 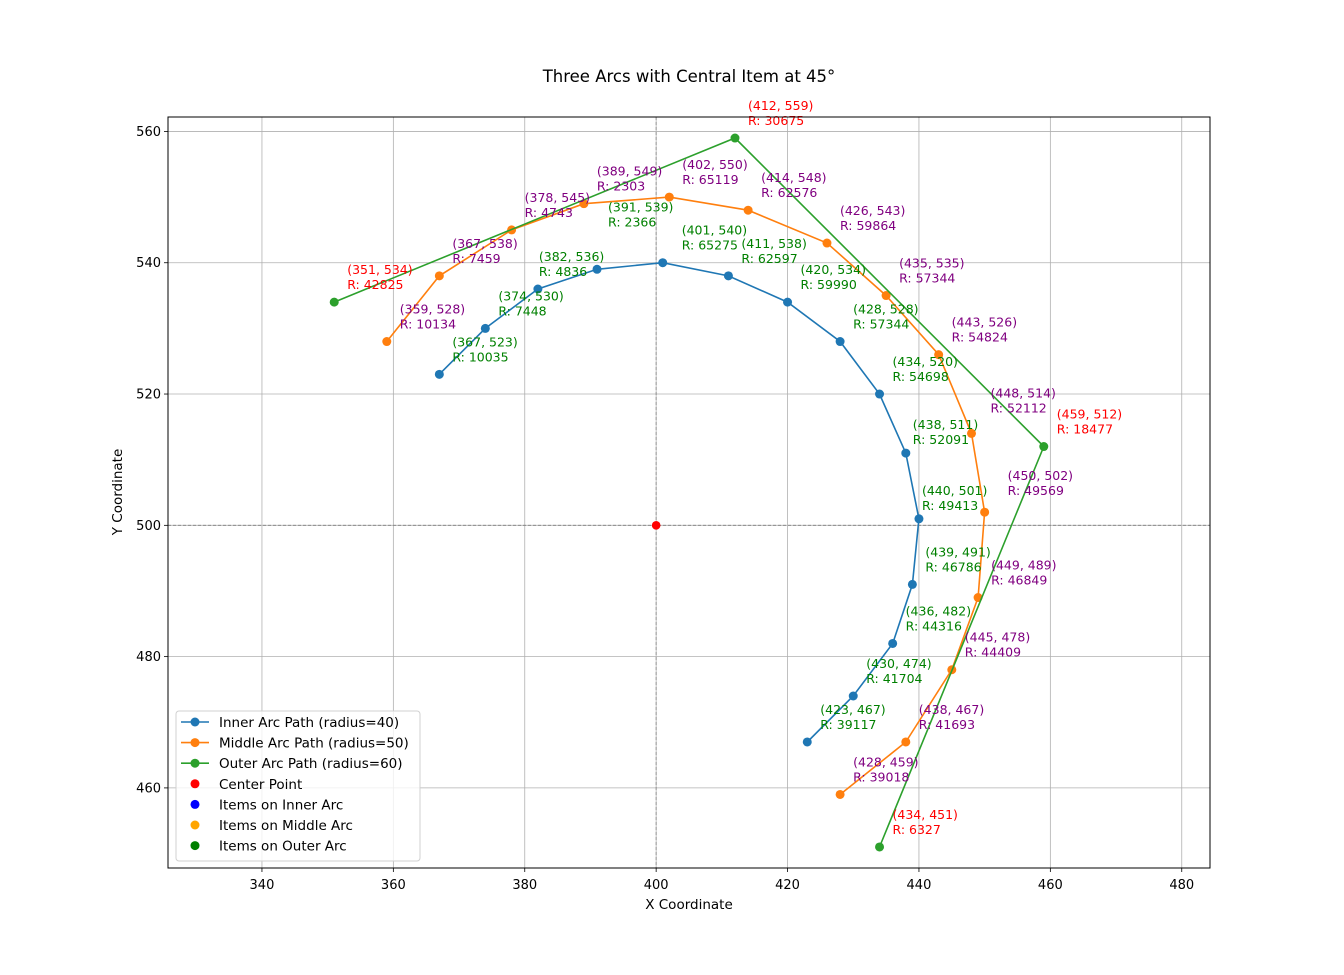 I want to click on y-tick-label: 480, so click(x=148, y=657).